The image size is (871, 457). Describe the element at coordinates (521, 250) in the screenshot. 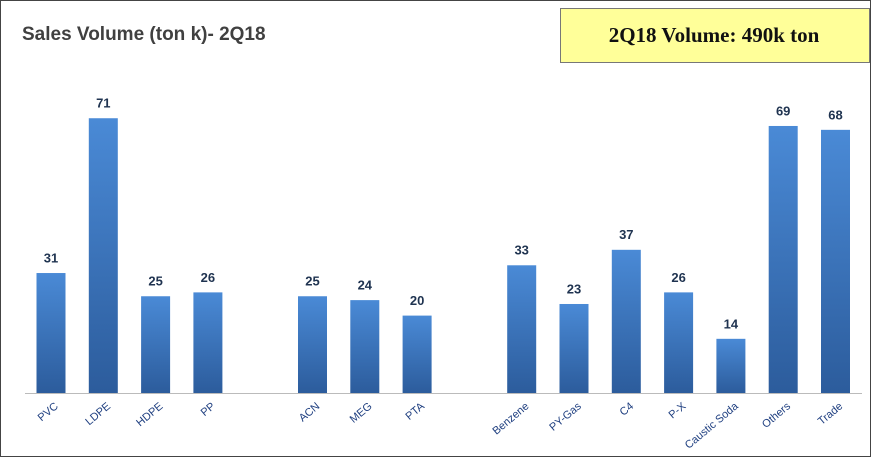

I see `value-label: 33` at that location.